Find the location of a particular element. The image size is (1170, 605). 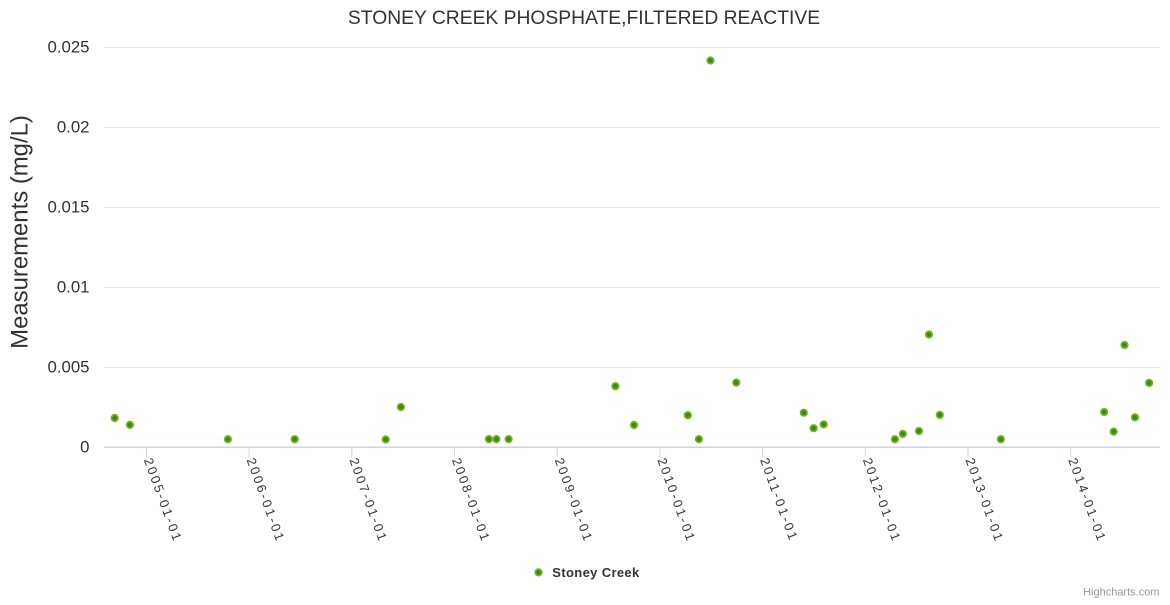

svg-text: Stoney Creek is located at coordinates (596, 572).